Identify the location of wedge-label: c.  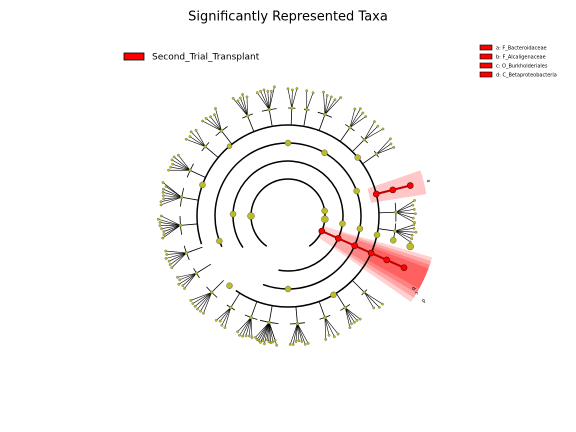
(416, 293).